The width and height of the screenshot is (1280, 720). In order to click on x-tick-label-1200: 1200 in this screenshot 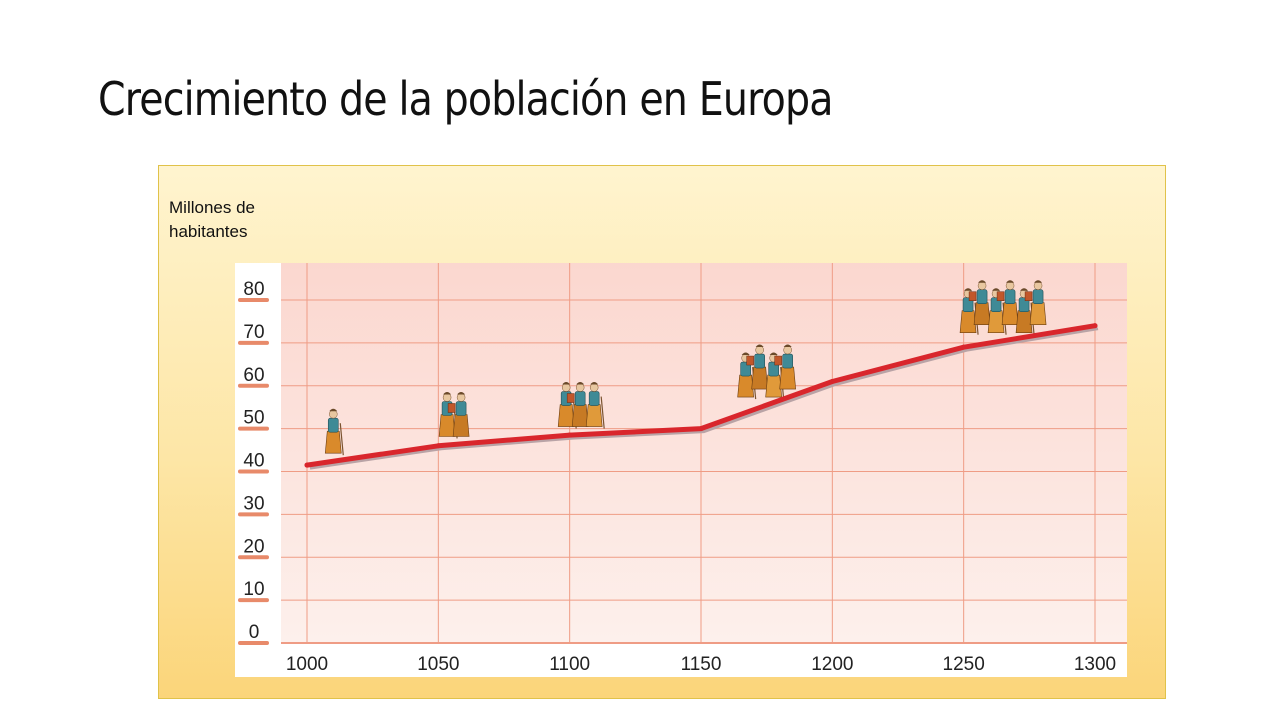, I will do `click(832, 664)`.